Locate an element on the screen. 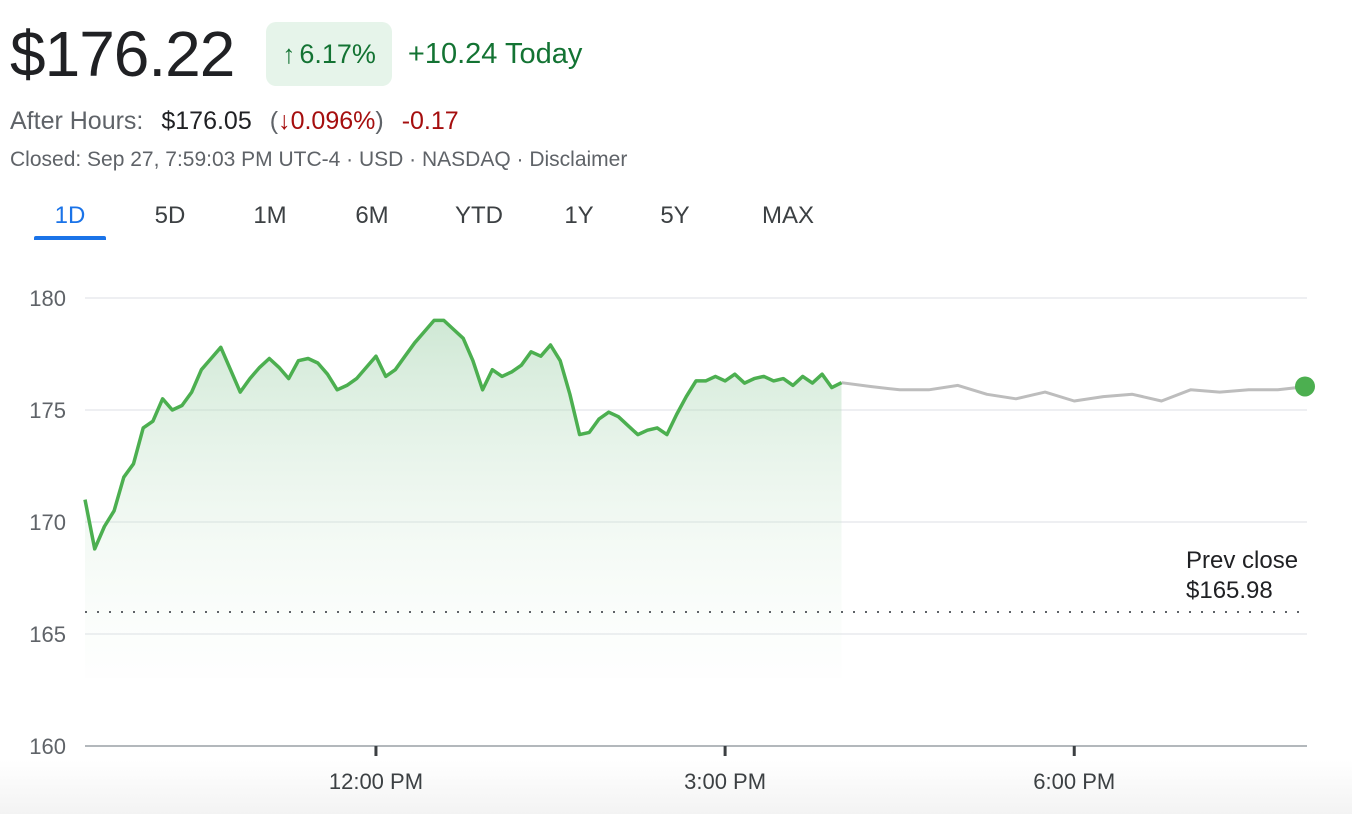 The width and height of the screenshot is (1352, 814). change-percent-badge: ↑ 6.17% is located at coordinates (329, 54).